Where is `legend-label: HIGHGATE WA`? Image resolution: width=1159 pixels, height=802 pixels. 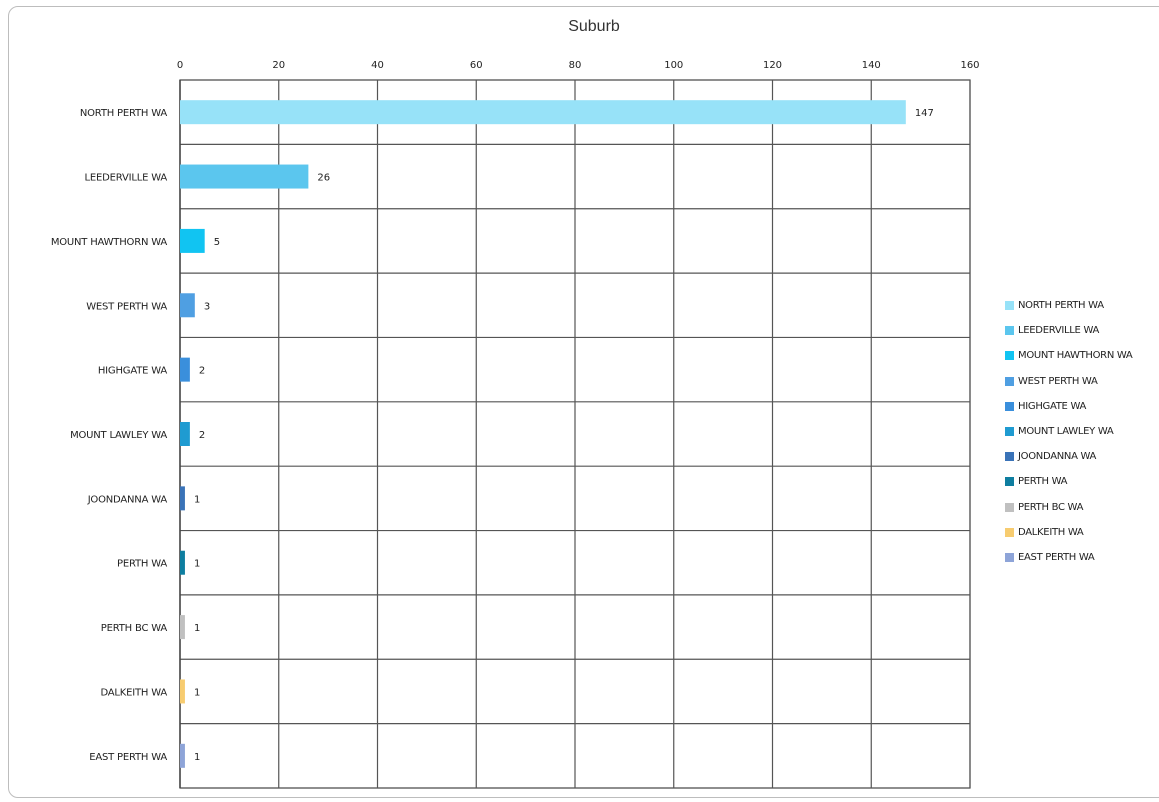 legend-label: HIGHGATE WA is located at coordinates (1052, 406).